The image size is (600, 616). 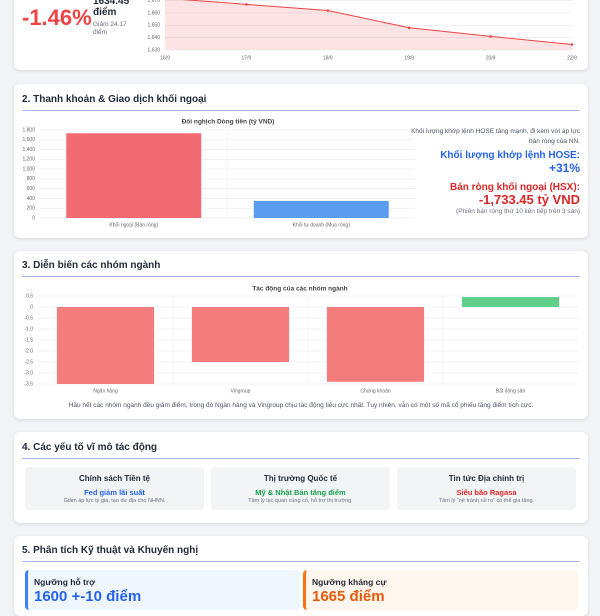 I want to click on summary-card: -1.46% 1634.45 điểm Giảm 24.17 điểm, so click(x=301, y=35).